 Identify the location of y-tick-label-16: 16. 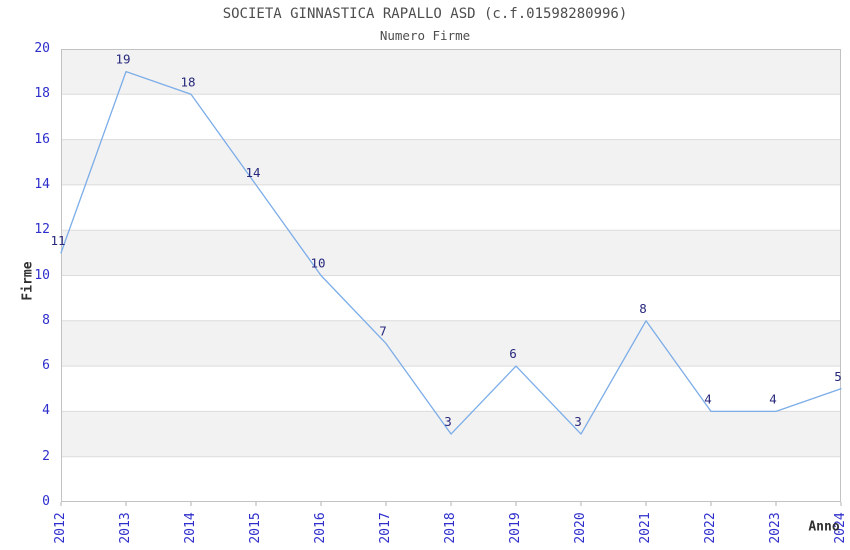
(42, 139).